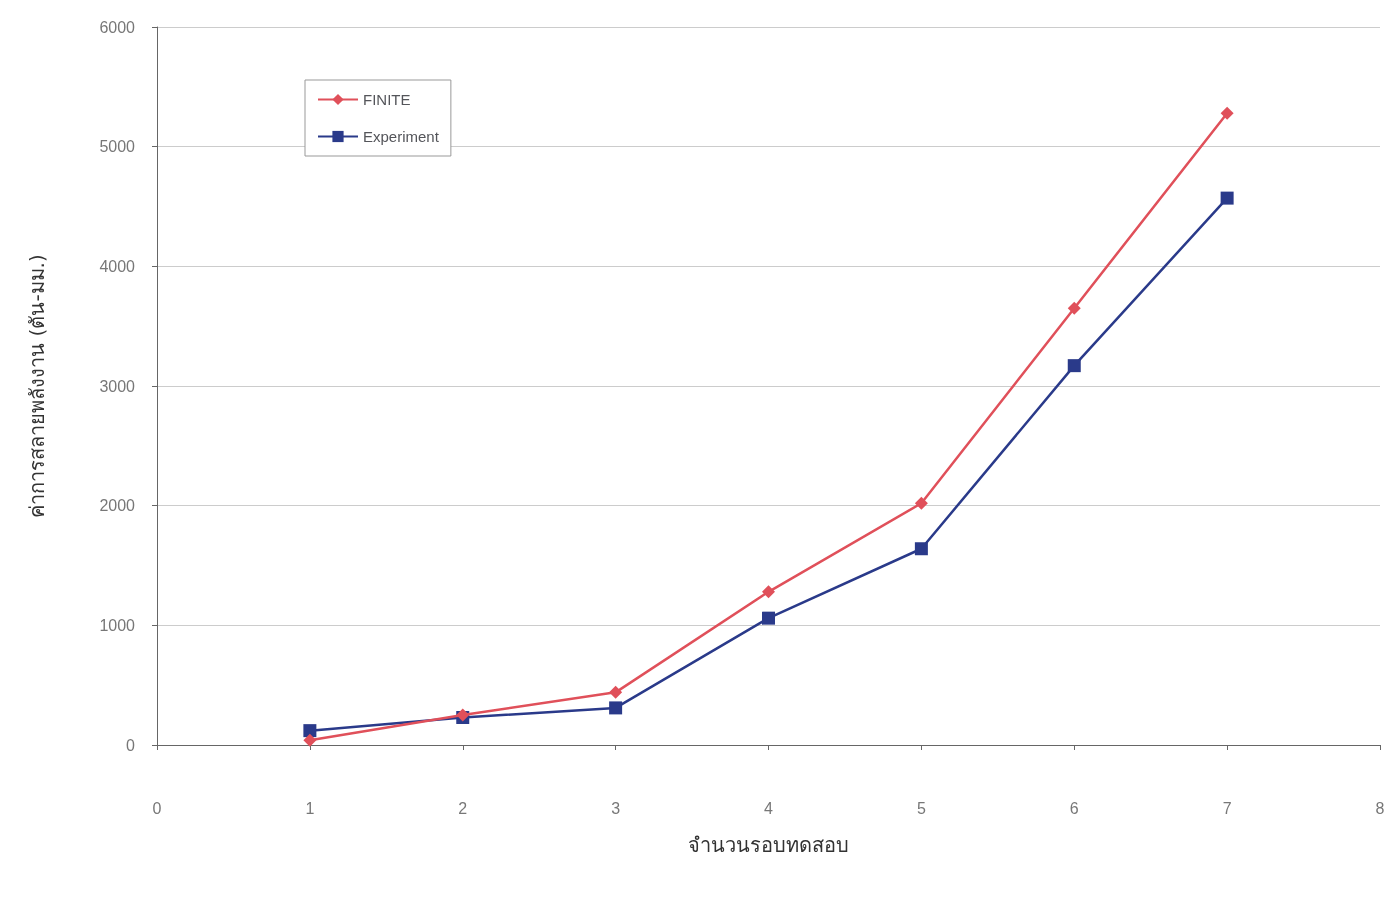 The height and width of the screenshot is (914, 1394). I want to click on x-tick-label: 6, so click(1074, 808).